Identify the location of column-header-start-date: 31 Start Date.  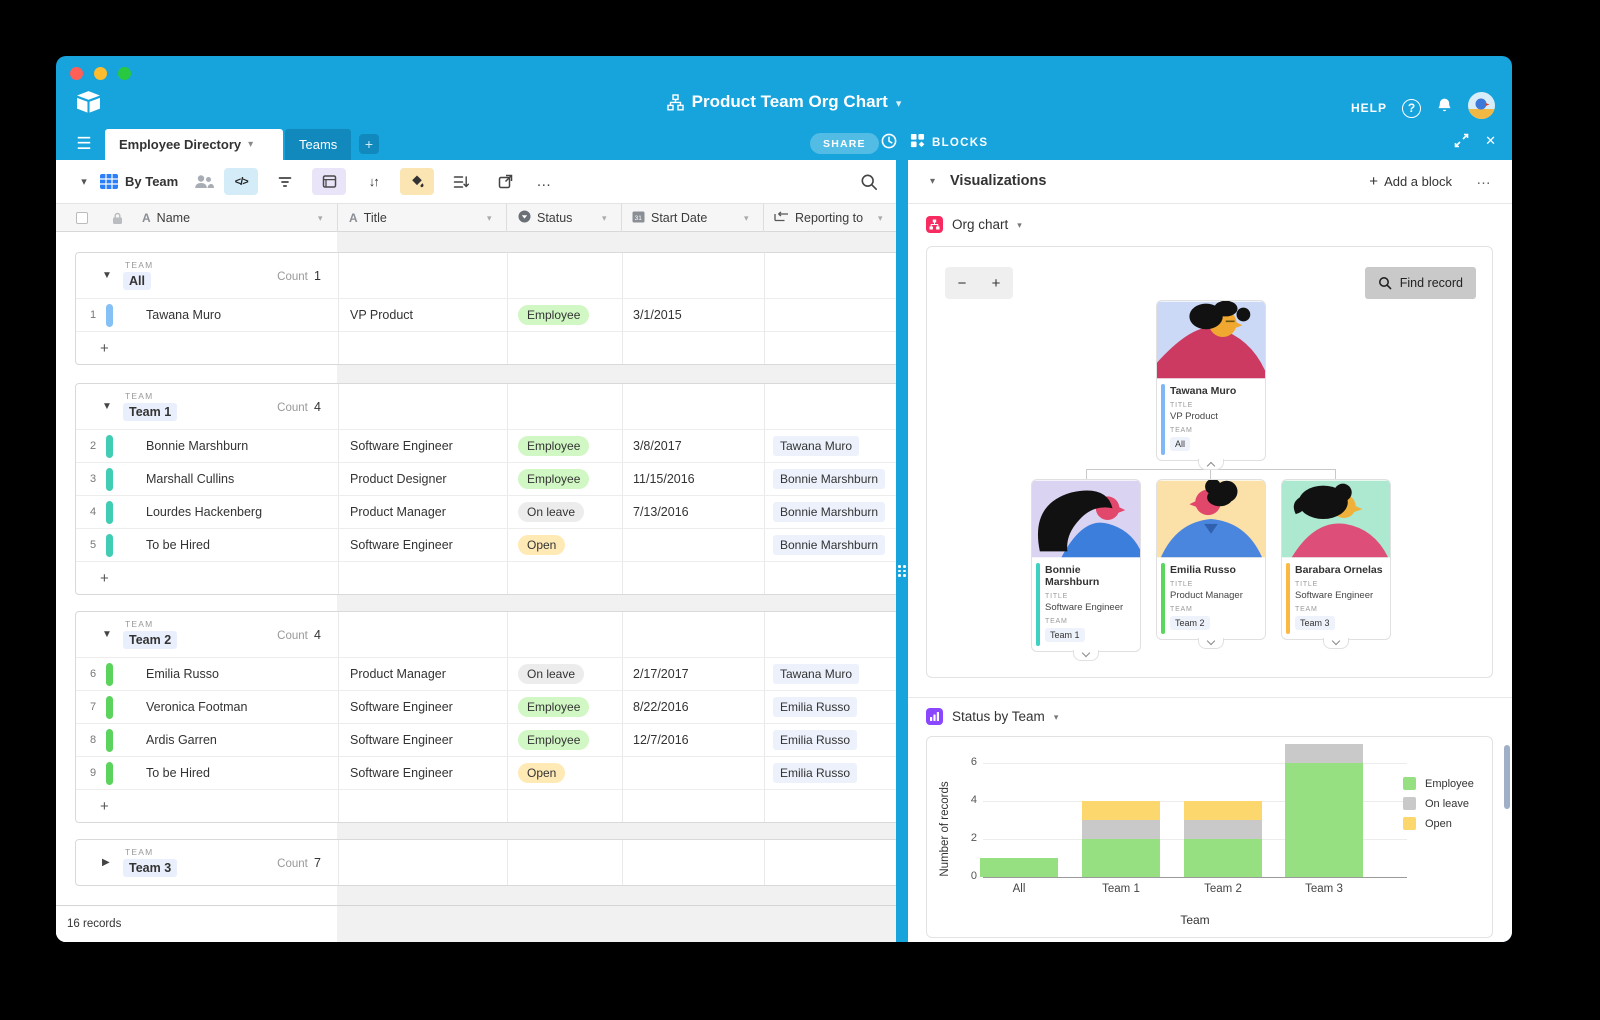
(669, 218).